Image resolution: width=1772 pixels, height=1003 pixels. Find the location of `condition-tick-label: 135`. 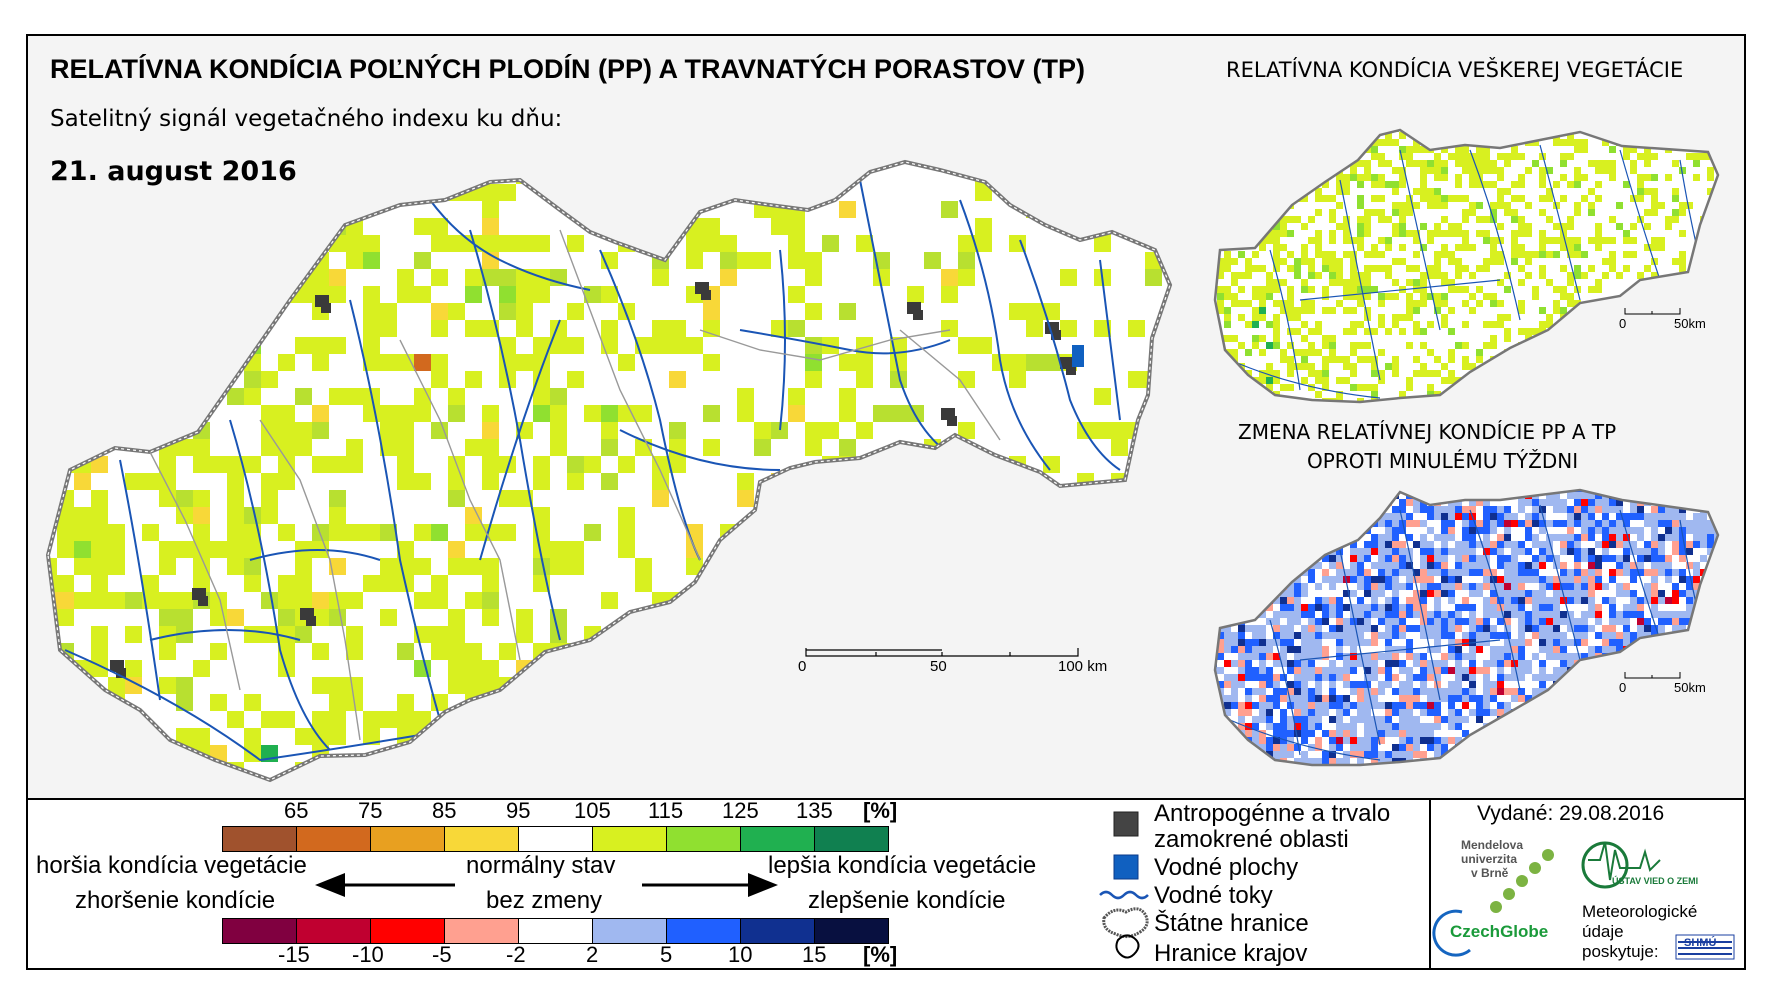

condition-tick-label: 135 is located at coordinates (814, 810).